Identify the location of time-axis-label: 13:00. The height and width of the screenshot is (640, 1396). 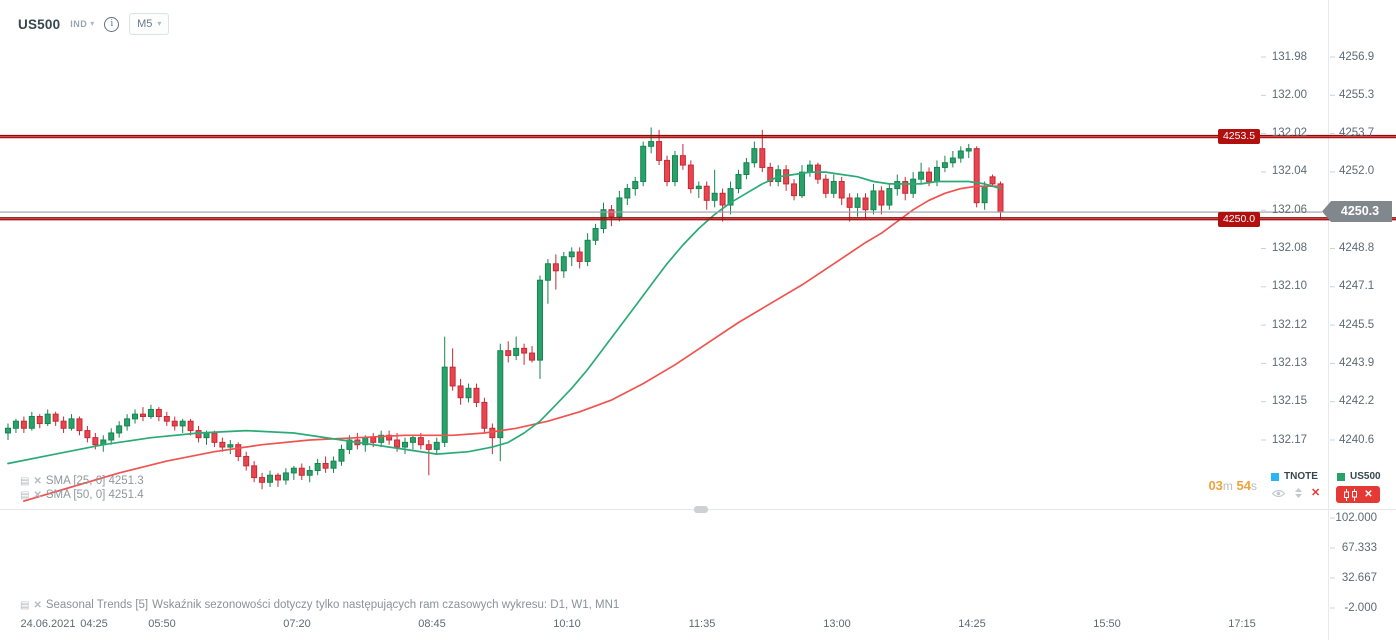
(837, 624).